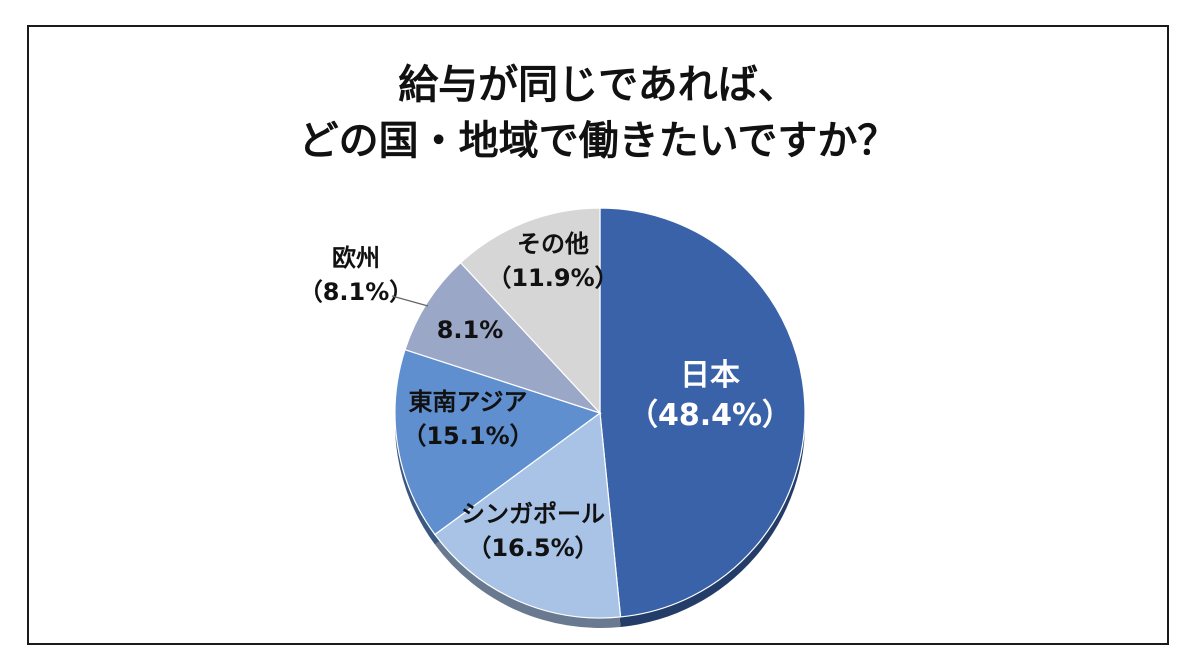 The width and height of the screenshot is (1200, 670). I want to click on slice-label-value-4: （11.9%）, so click(552, 278).